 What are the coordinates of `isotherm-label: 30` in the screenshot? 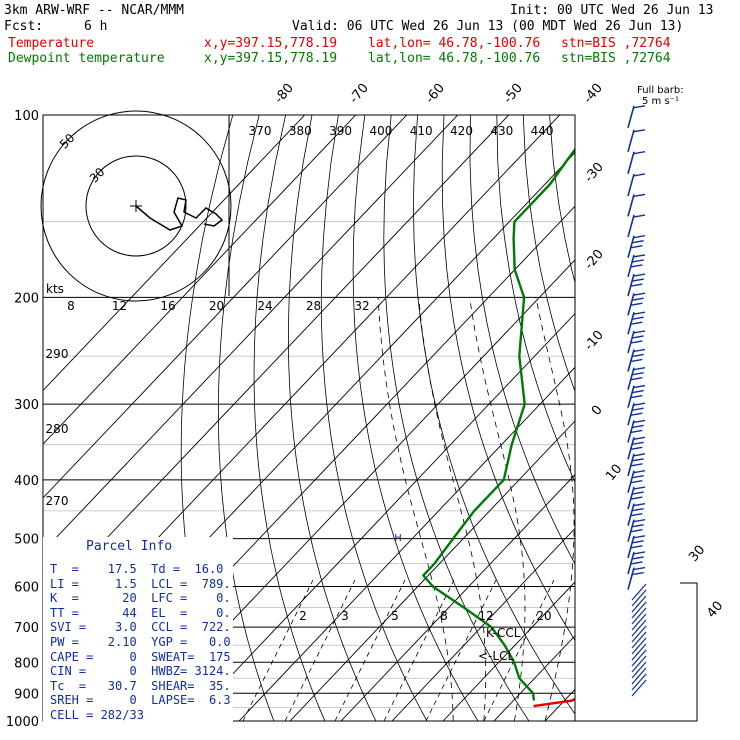 It's located at (697, 554).